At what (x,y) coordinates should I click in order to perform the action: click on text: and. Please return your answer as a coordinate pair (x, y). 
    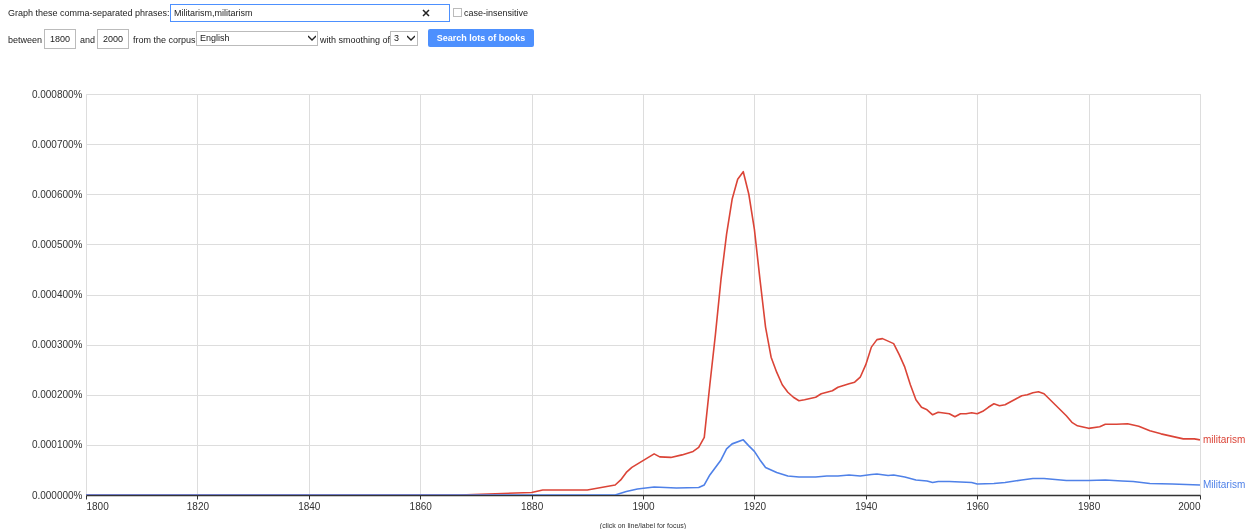
    Looking at the image, I should click on (88, 40).